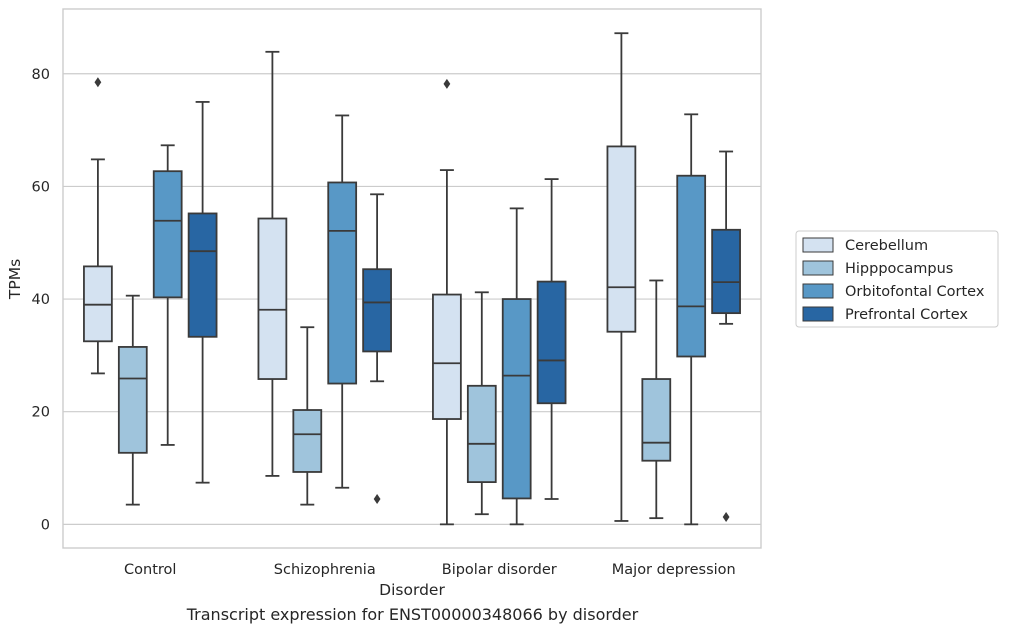  Describe the element at coordinates (915, 292) in the screenshot. I see `legend-label: Orbitofontal Cortex` at that location.